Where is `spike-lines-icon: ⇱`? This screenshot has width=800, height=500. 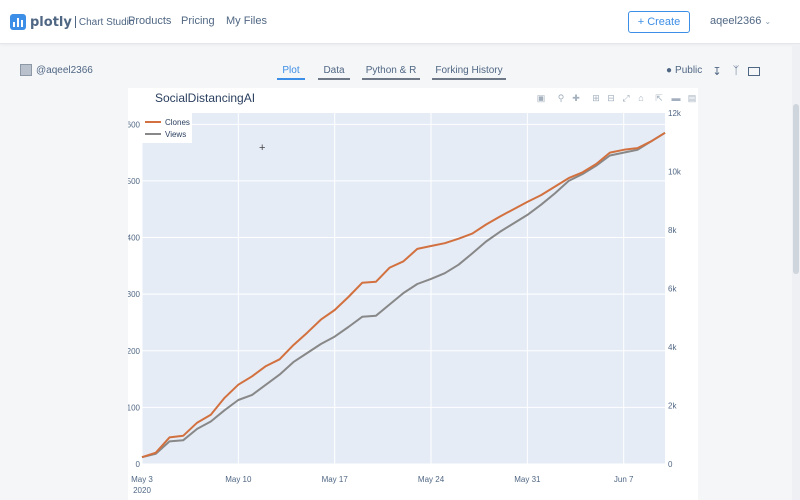 spike-lines-icon: ⇱ is located at coordinates (659, 97).